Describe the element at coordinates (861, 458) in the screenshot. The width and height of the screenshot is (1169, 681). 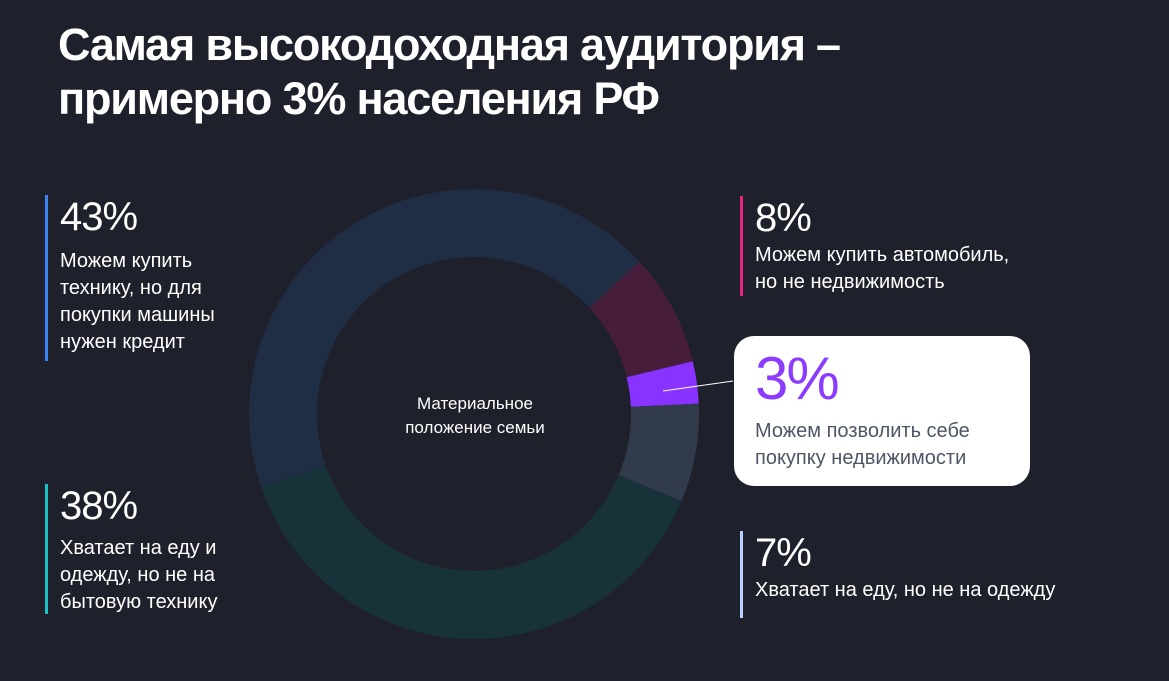
I see `highlight-line: покупку недвижимости` at that location.